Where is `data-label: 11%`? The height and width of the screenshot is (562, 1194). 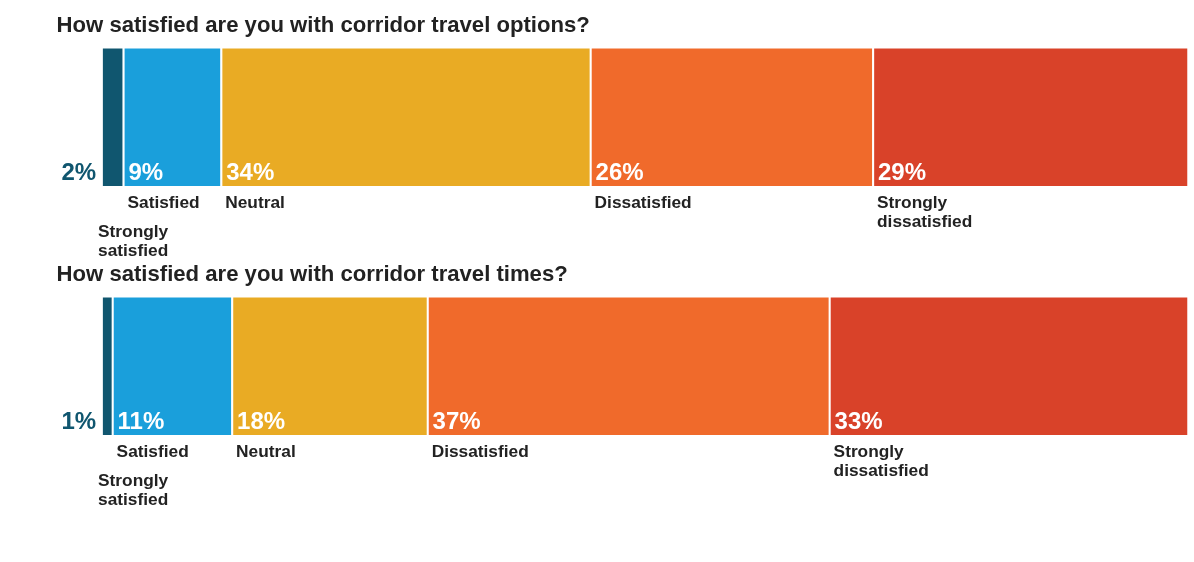 data-label: 11% is located at coordinates (141, 421).